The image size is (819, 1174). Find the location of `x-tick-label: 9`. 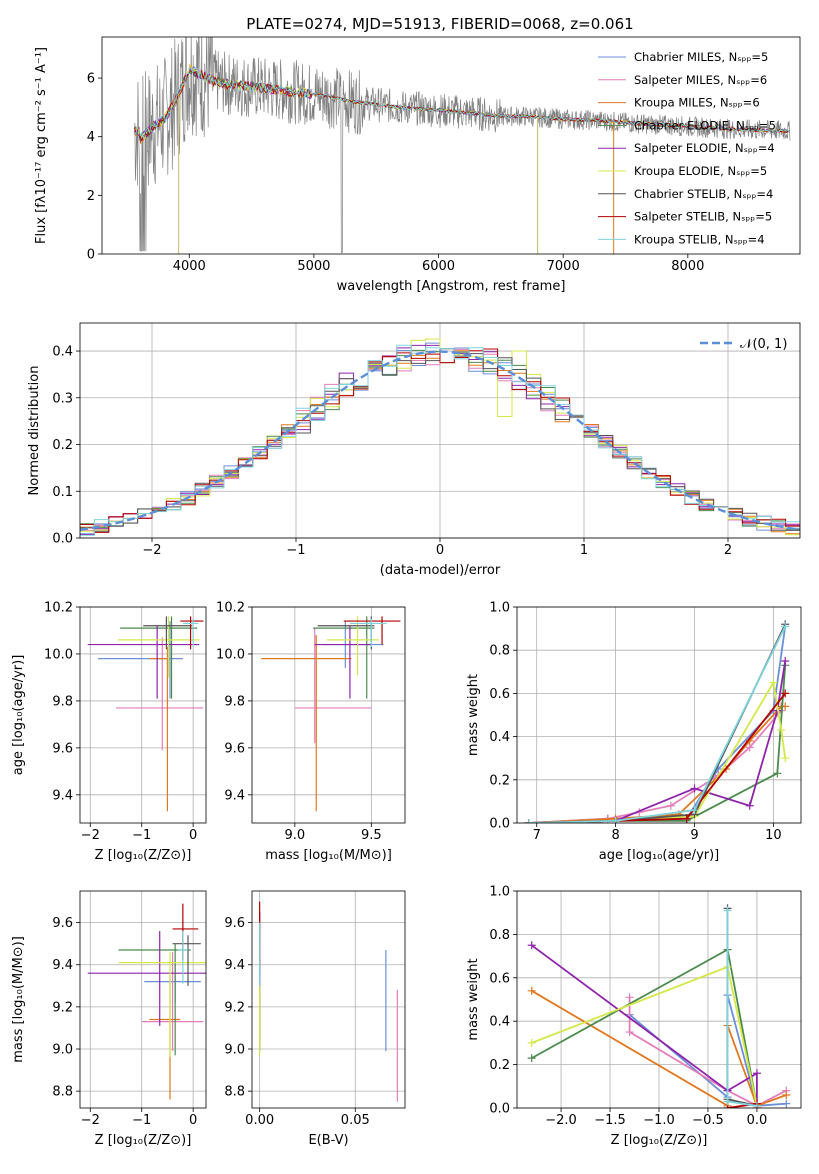

x-tick-label: 9 is located at coordinates (694, 835).